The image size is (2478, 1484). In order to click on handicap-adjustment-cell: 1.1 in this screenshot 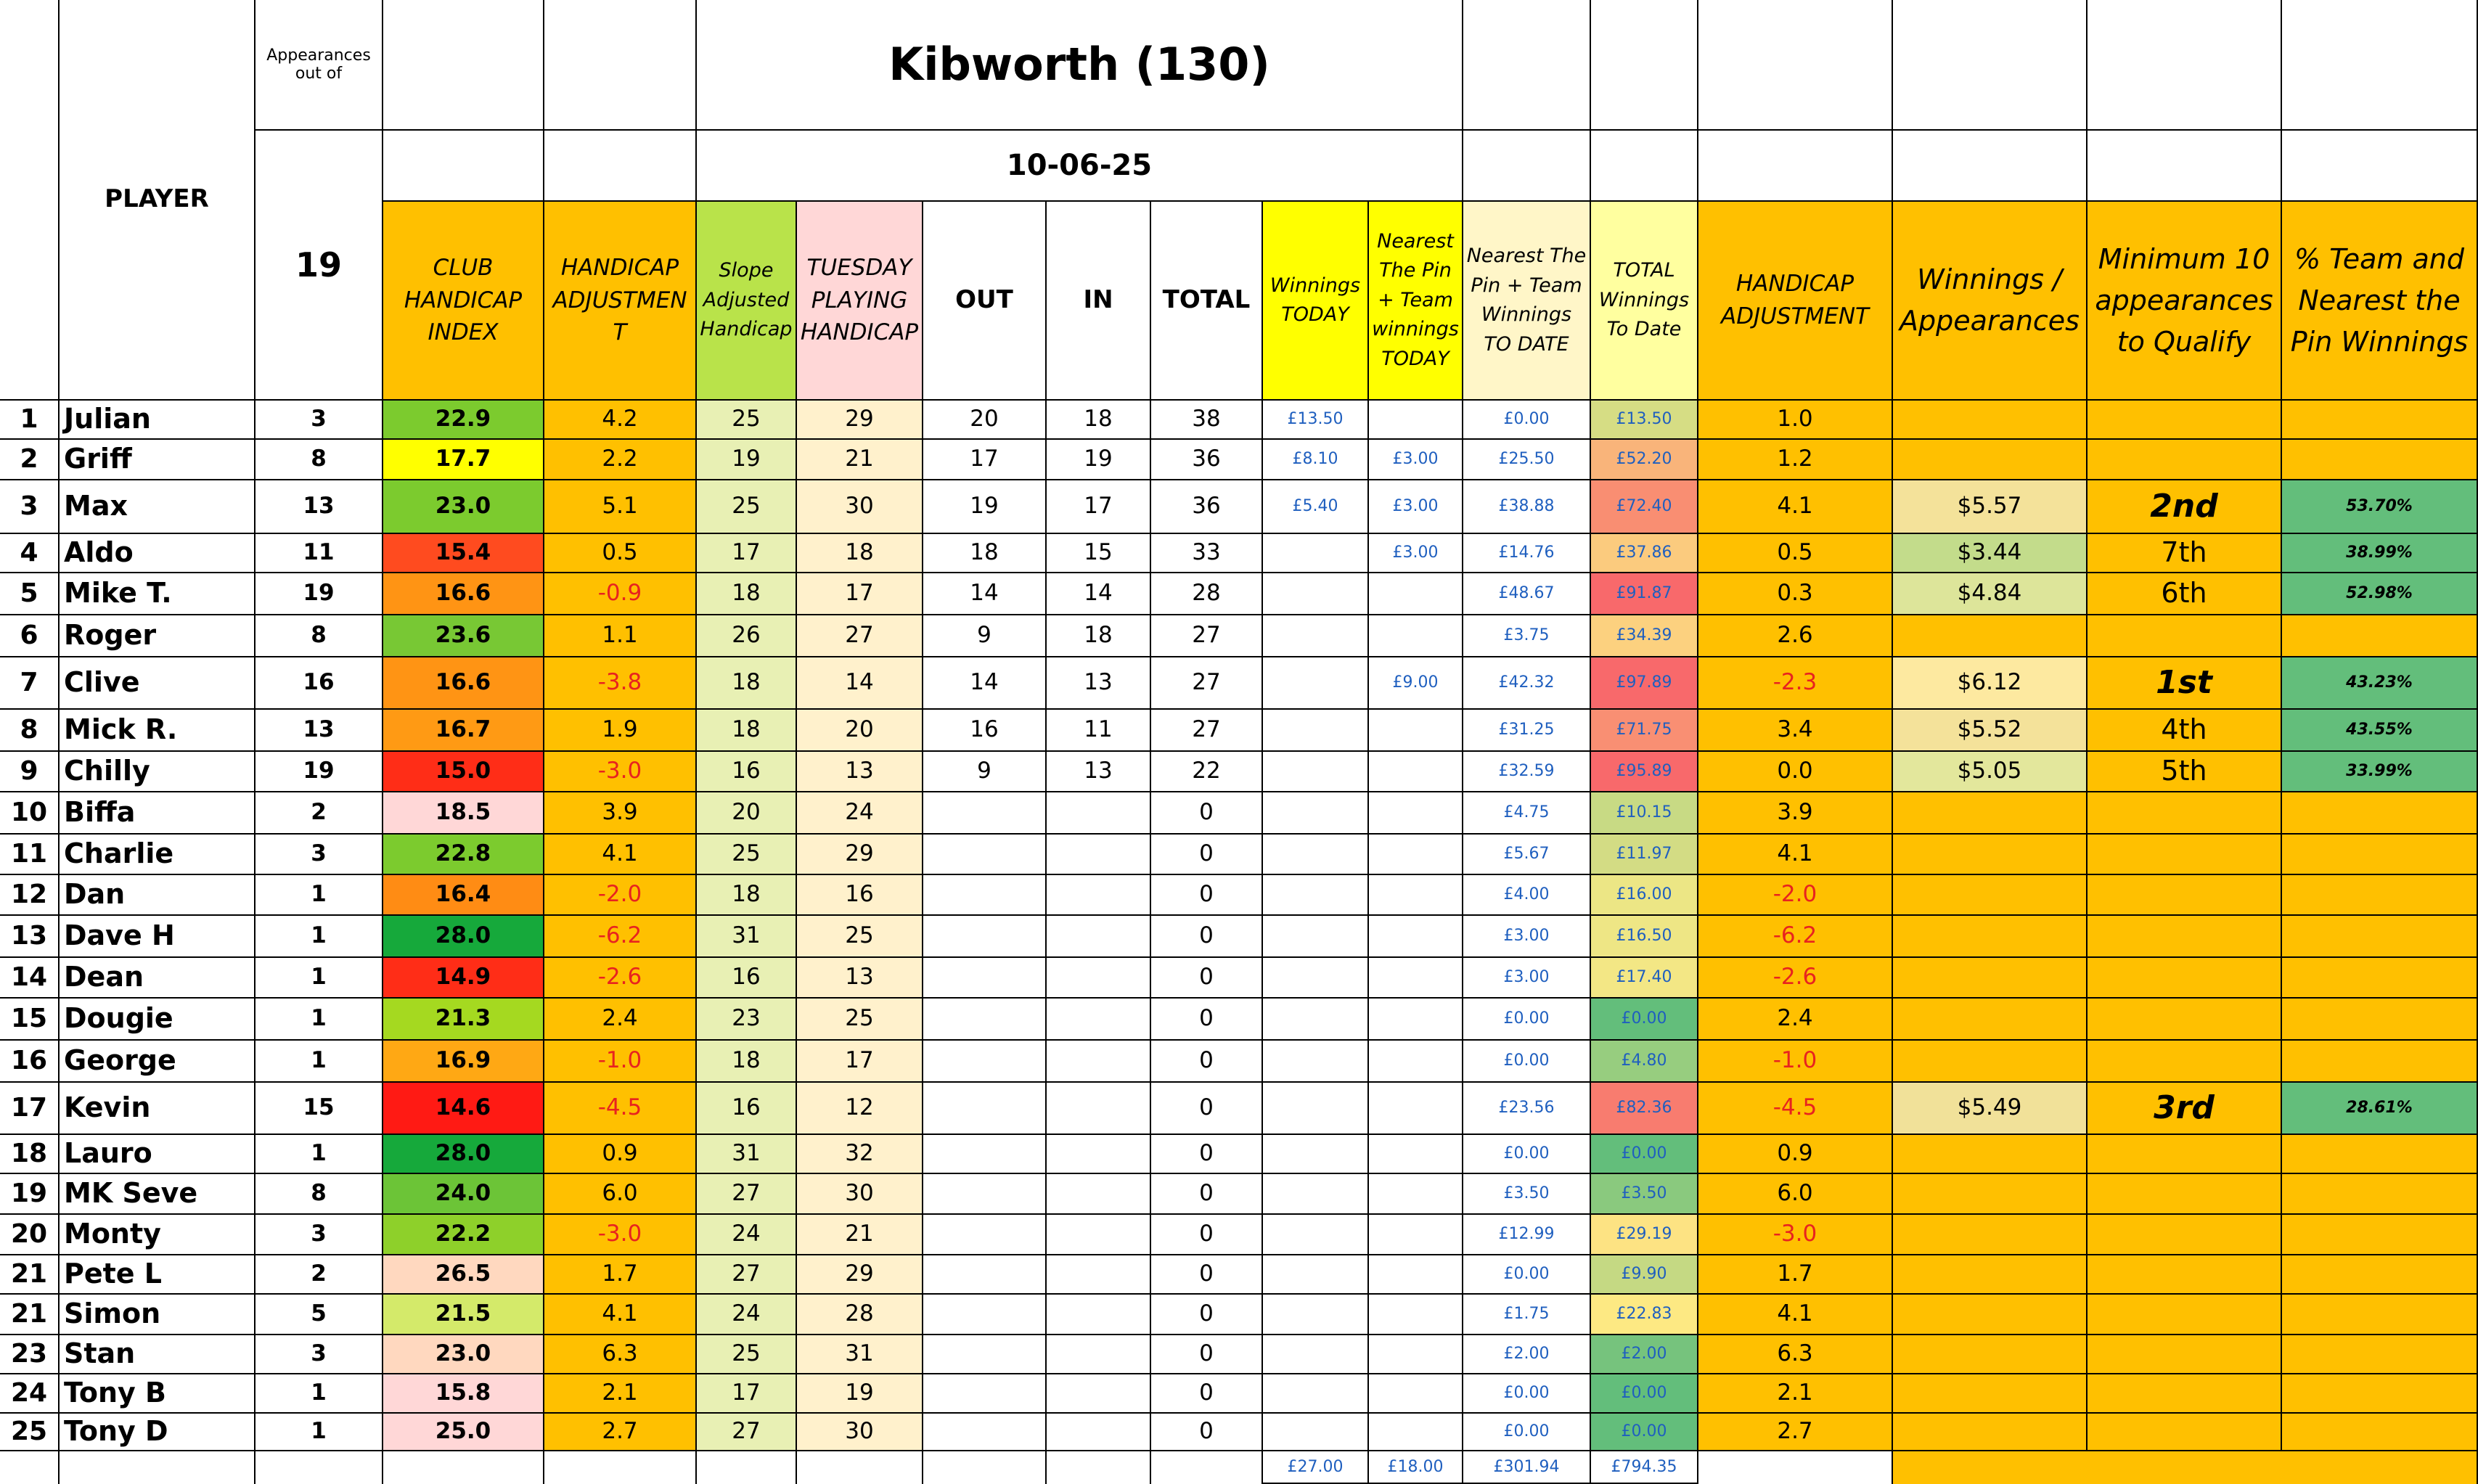, I will do `click(620, 636)`.